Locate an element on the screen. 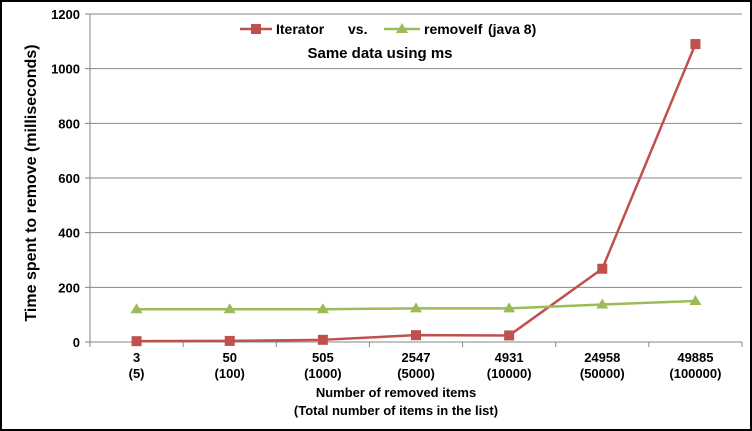 Image resolution: width=752 pixels, height=431 pixels. legend-iterator-marker is located at coordinates (256, 29).